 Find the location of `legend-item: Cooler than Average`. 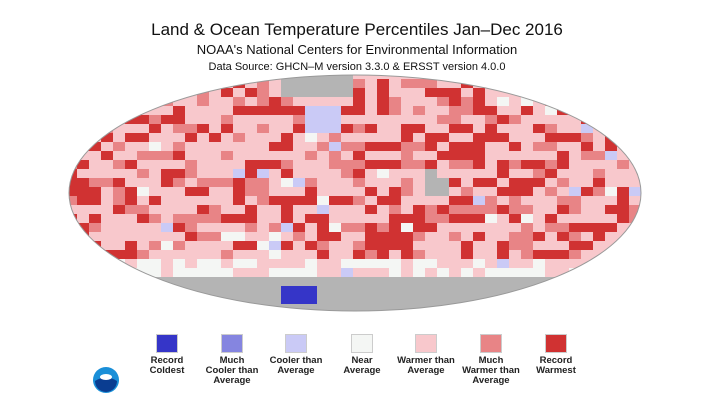

legend-item: Cooler than Average is located at coordinates (296, 355).